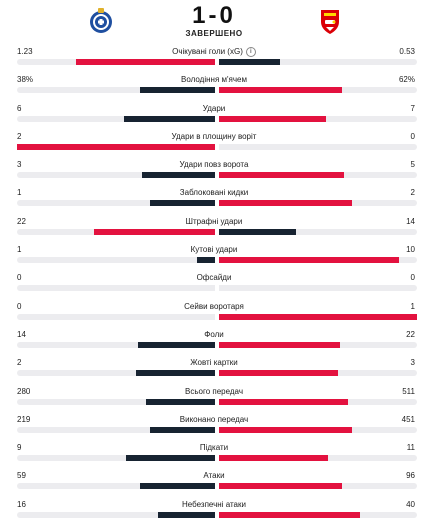  Describe the element at coordinates (410, 334) in the screenshot. I see `away-stat-value: 22` at that location.